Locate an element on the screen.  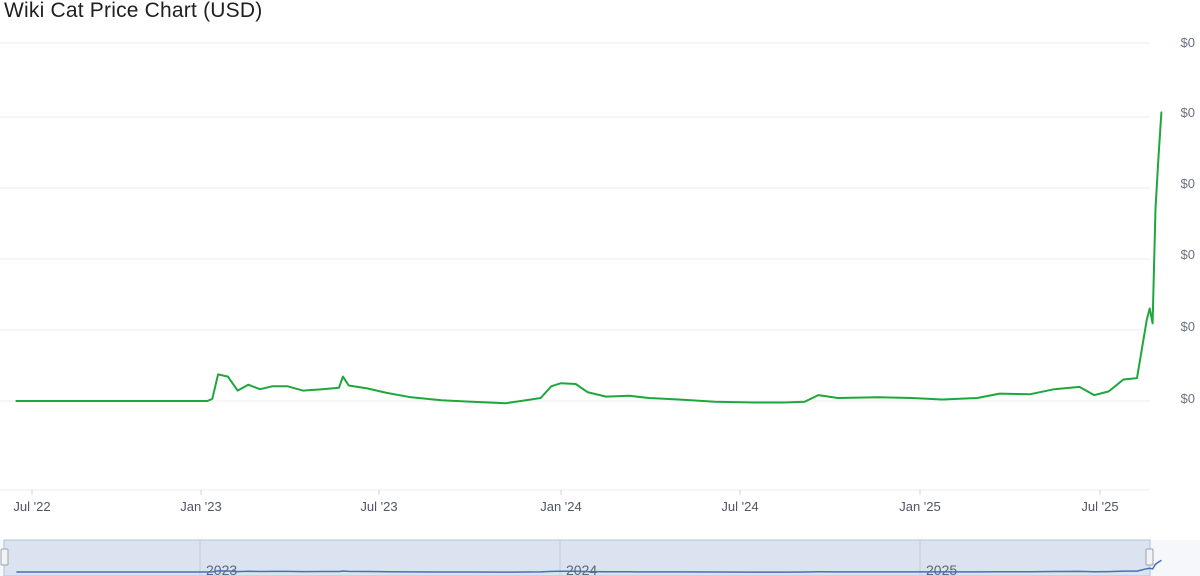
x-tick-label: Jul '24 is located at coordinates (739, 506).